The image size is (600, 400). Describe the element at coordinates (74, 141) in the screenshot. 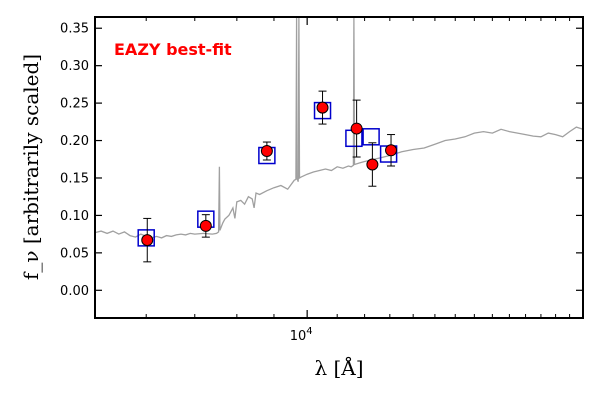

I see `y-tick-label: 0.20` at that location.